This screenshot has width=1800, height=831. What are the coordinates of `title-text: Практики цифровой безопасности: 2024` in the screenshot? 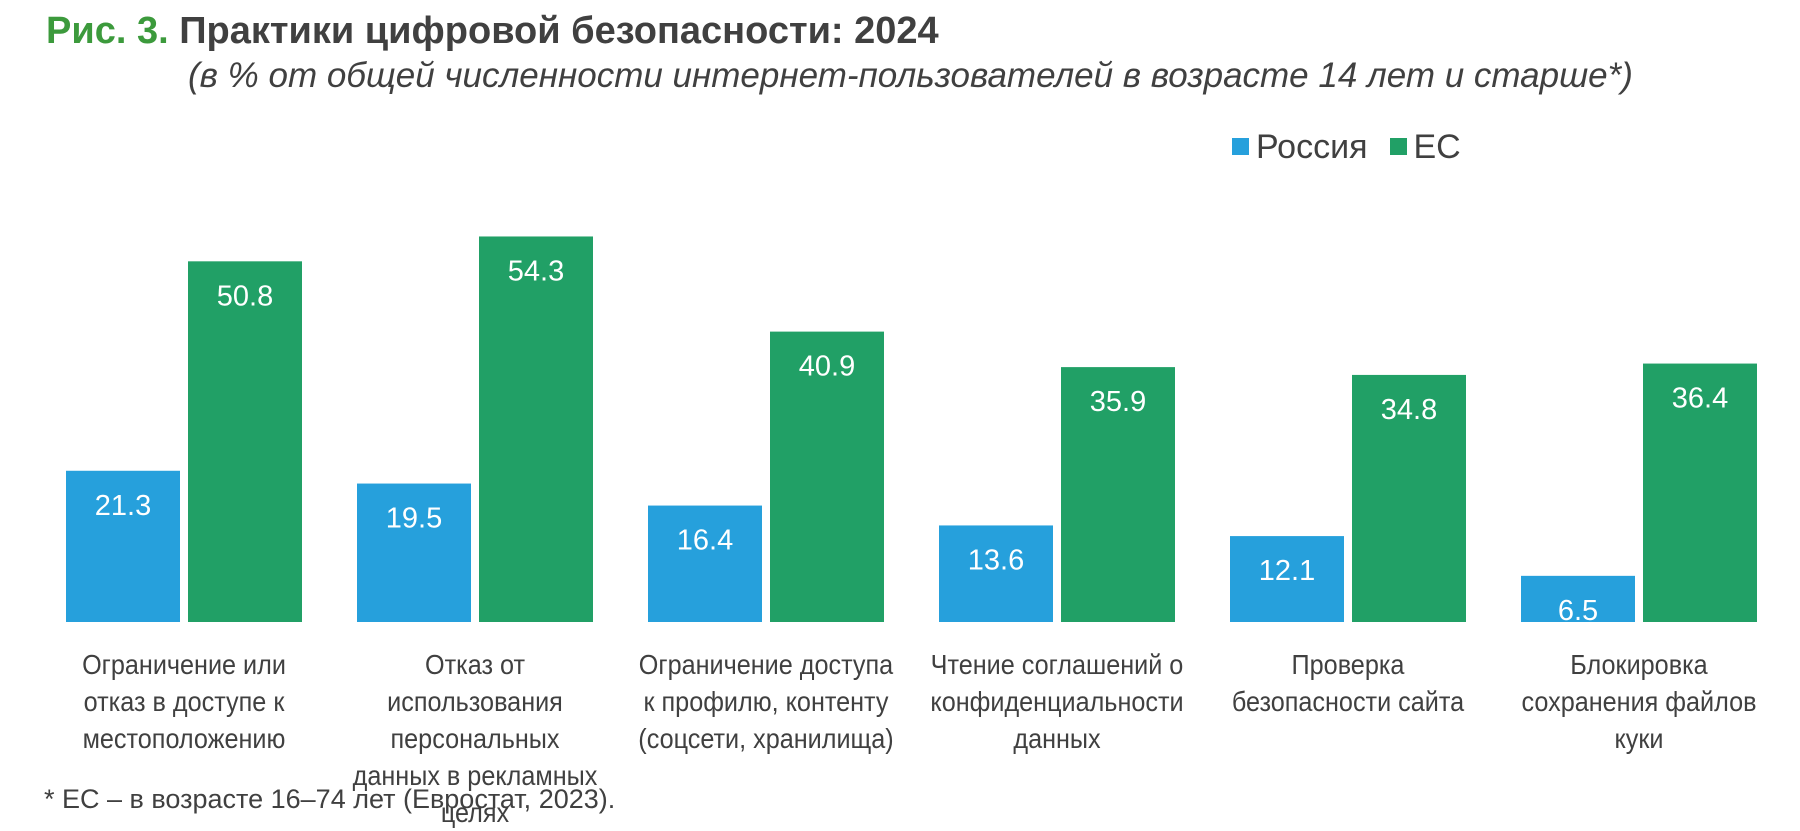 It's located at (559, 31).